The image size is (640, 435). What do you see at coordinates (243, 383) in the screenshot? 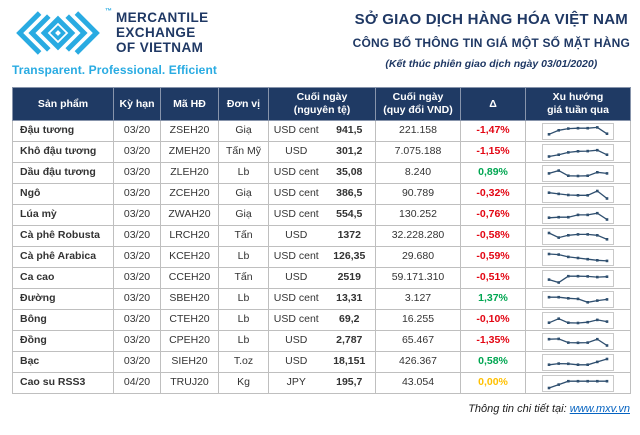
I see `unit-value: Kg` at bounding box center [243, 383].